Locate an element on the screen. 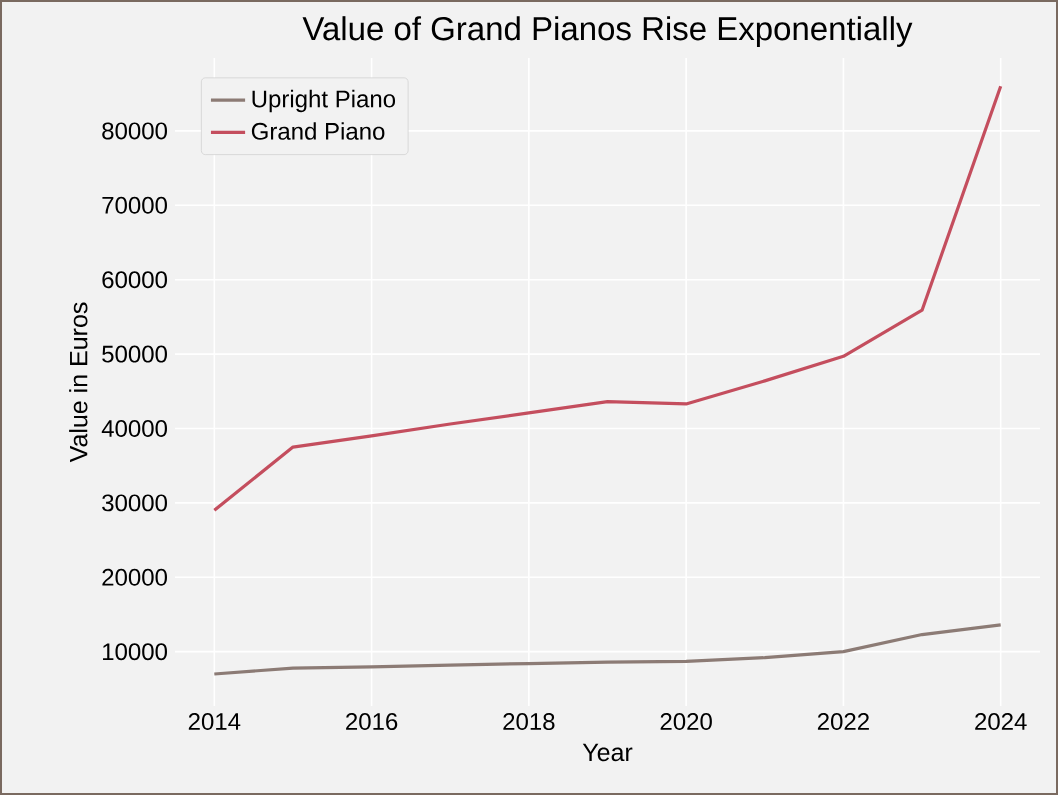 This screenshot has width=1058, height=795. line-series is located at coordinates (607, 649).